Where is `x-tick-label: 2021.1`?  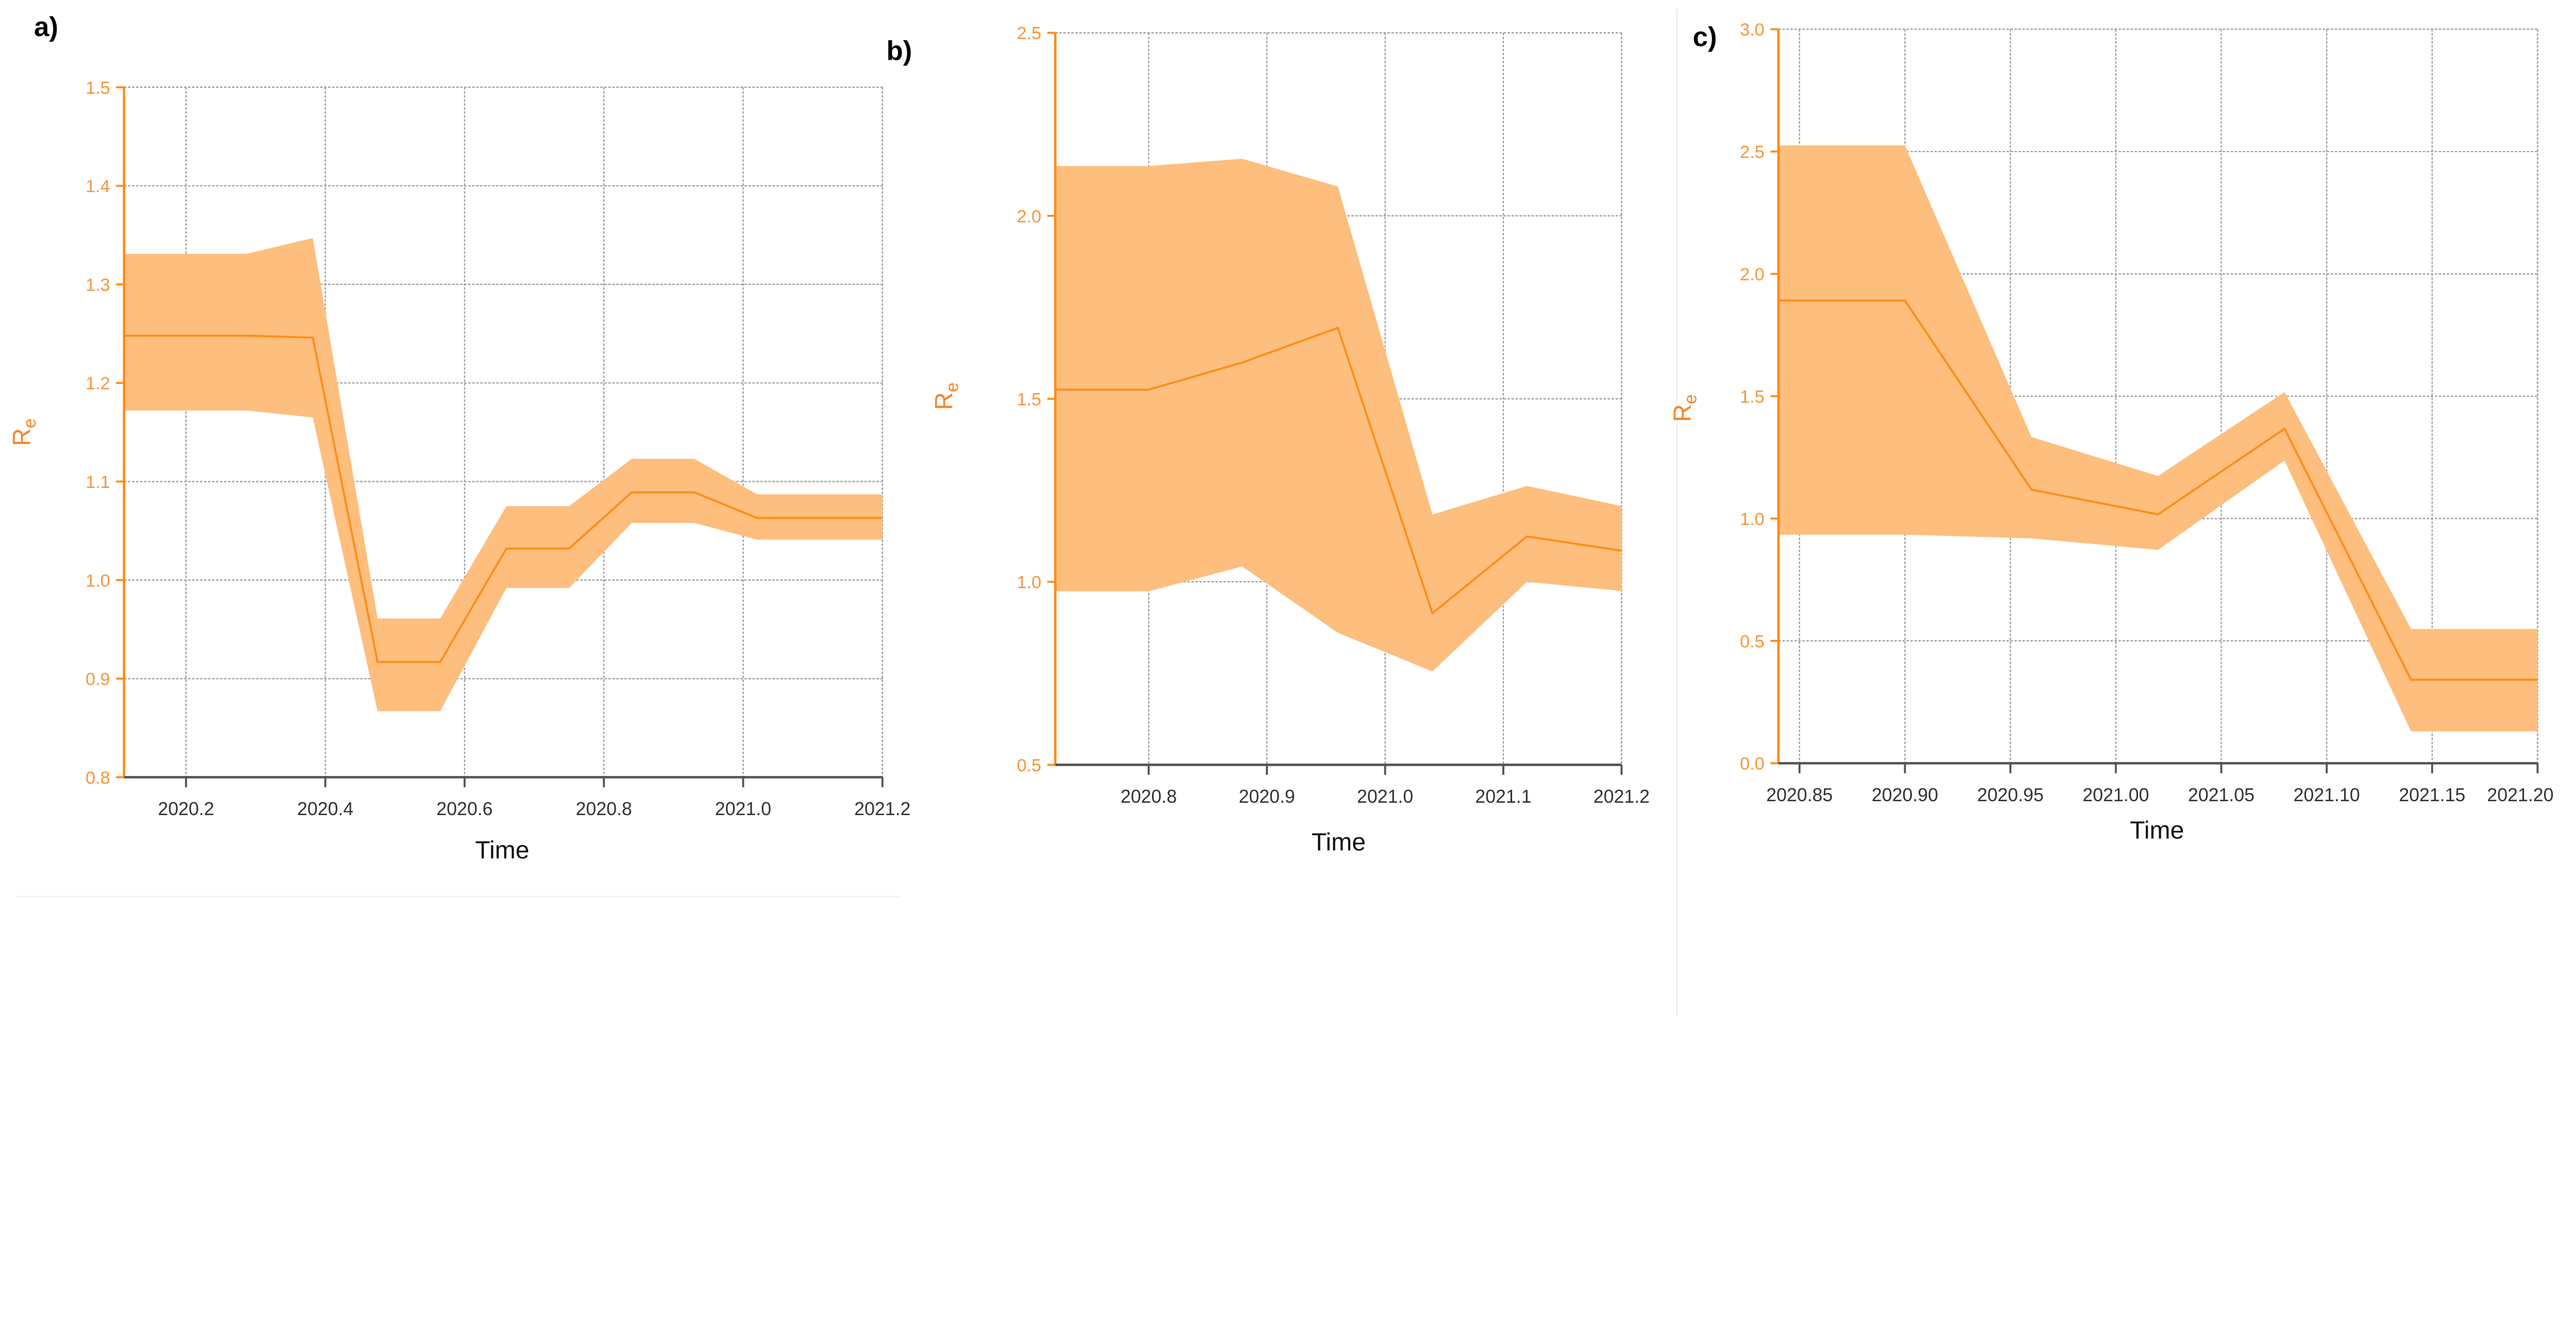
x-tick-label: 2021.1 is located at coordinates (1503, 797).